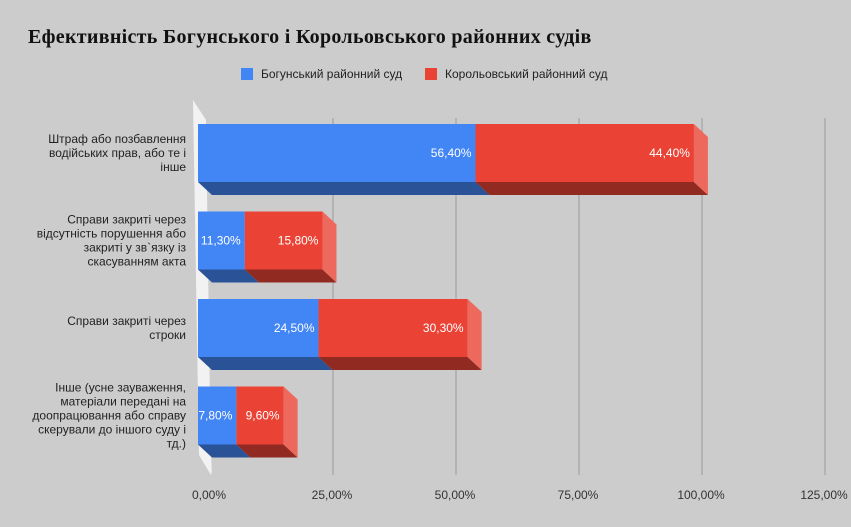 The height and width of the screenshot is (527, 851). What do you see at coordinates (135, 248) in the screenshot?
I see `category-label: закриті у зв`язку із` at bounding box center [135, 248].